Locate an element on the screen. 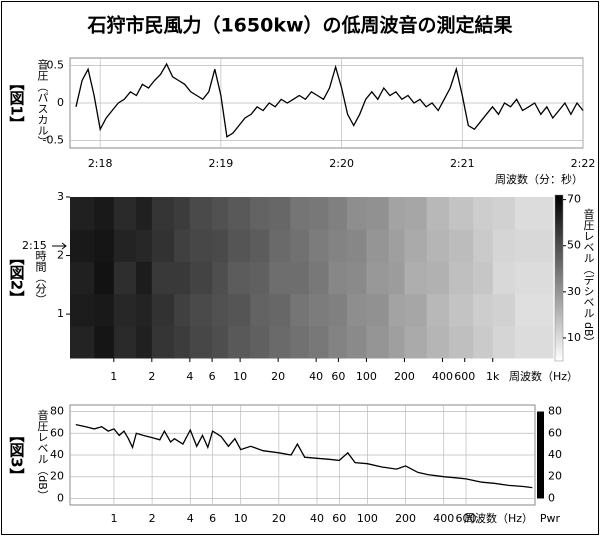 This screenshot has width=600, height=536. x-tick-label: 2:21 is located at coordinates (462, 163).